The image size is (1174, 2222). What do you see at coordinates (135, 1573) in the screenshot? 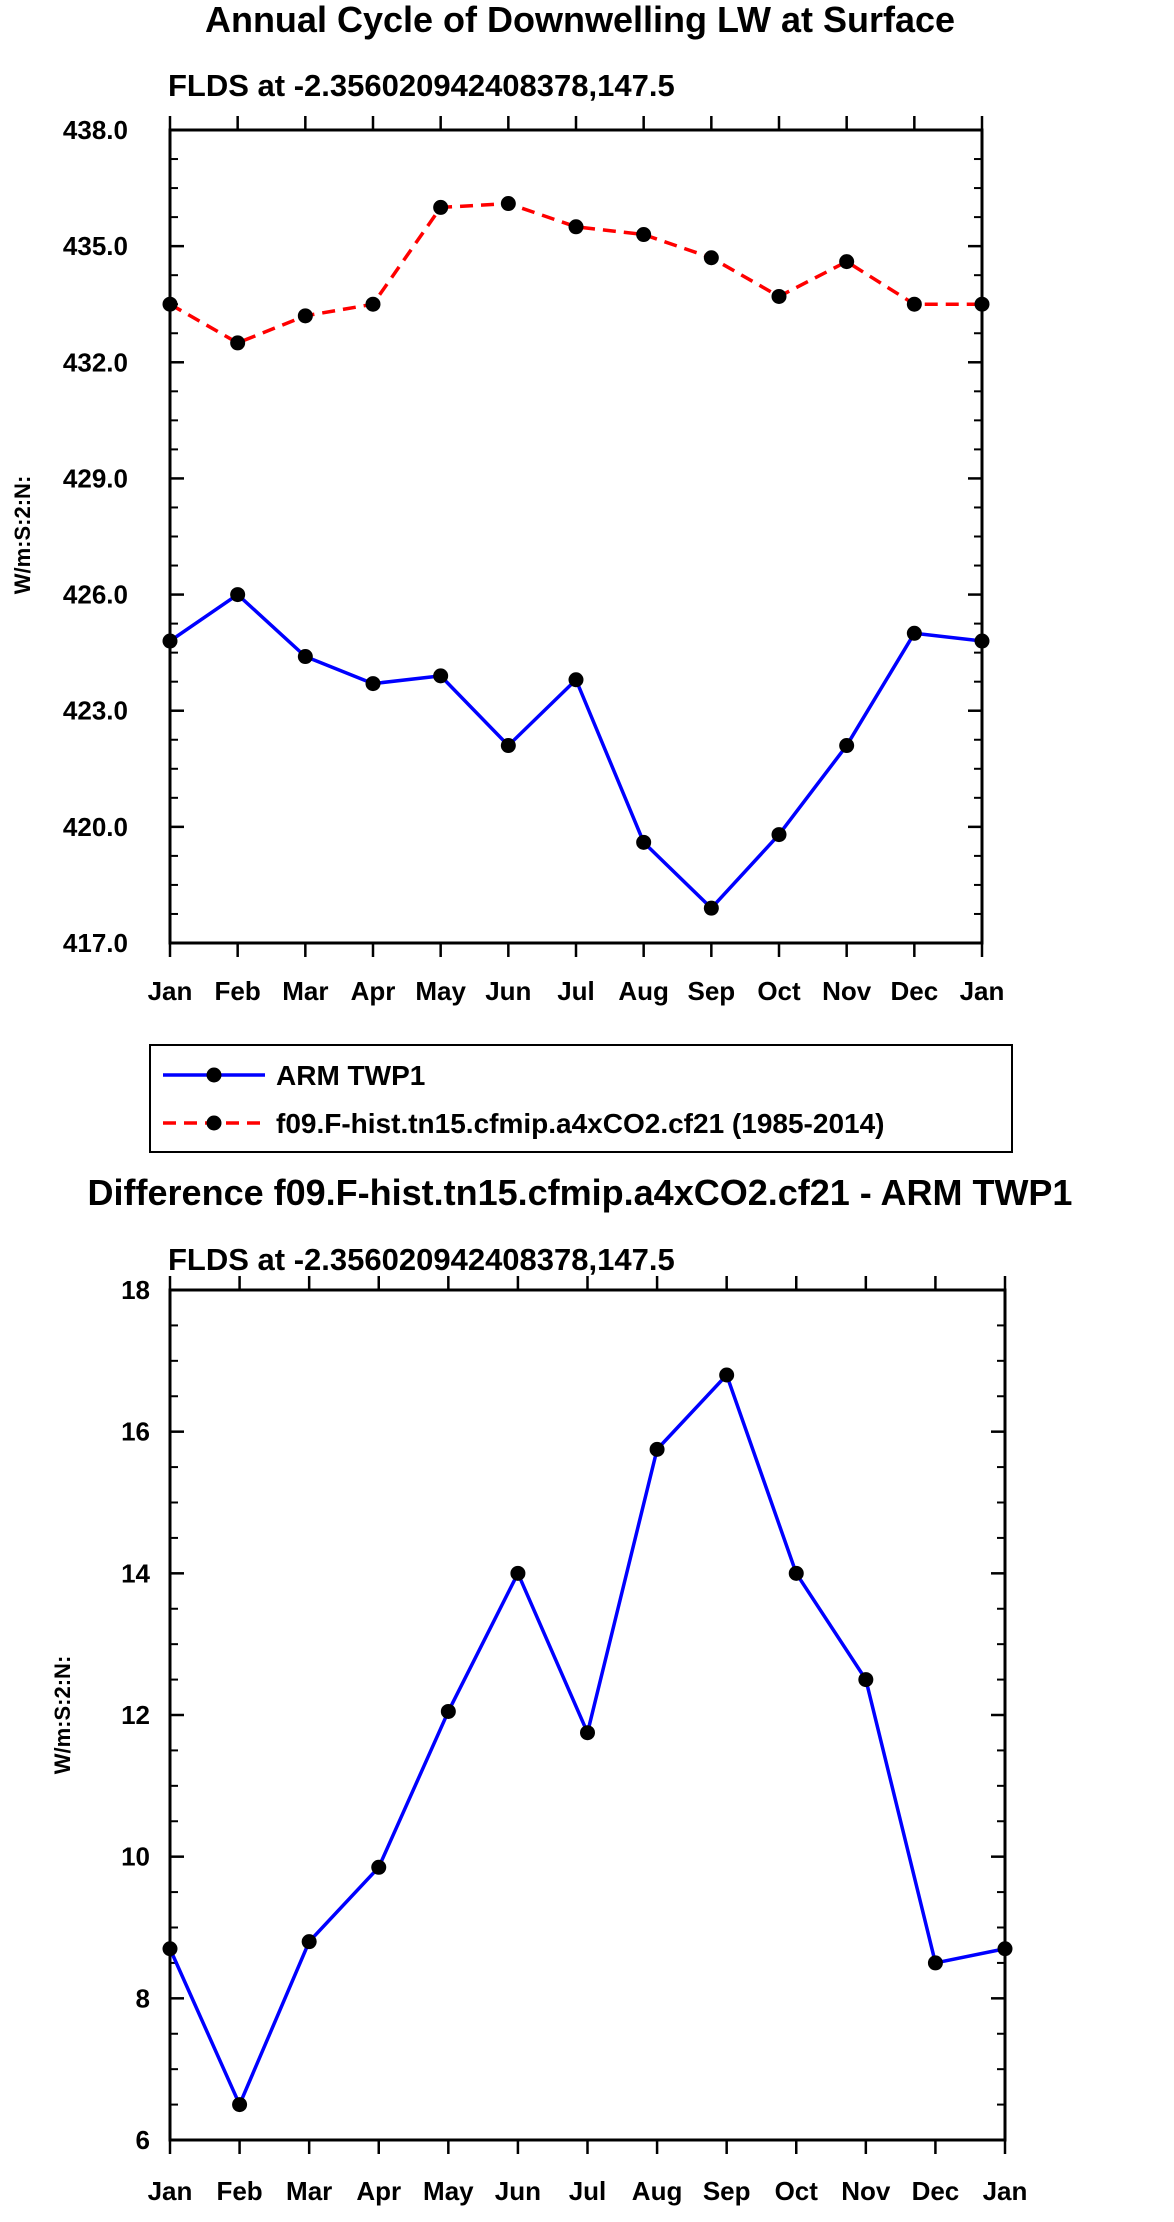
I see `y-tick-label: 14` at bounding box center [135, 1573].